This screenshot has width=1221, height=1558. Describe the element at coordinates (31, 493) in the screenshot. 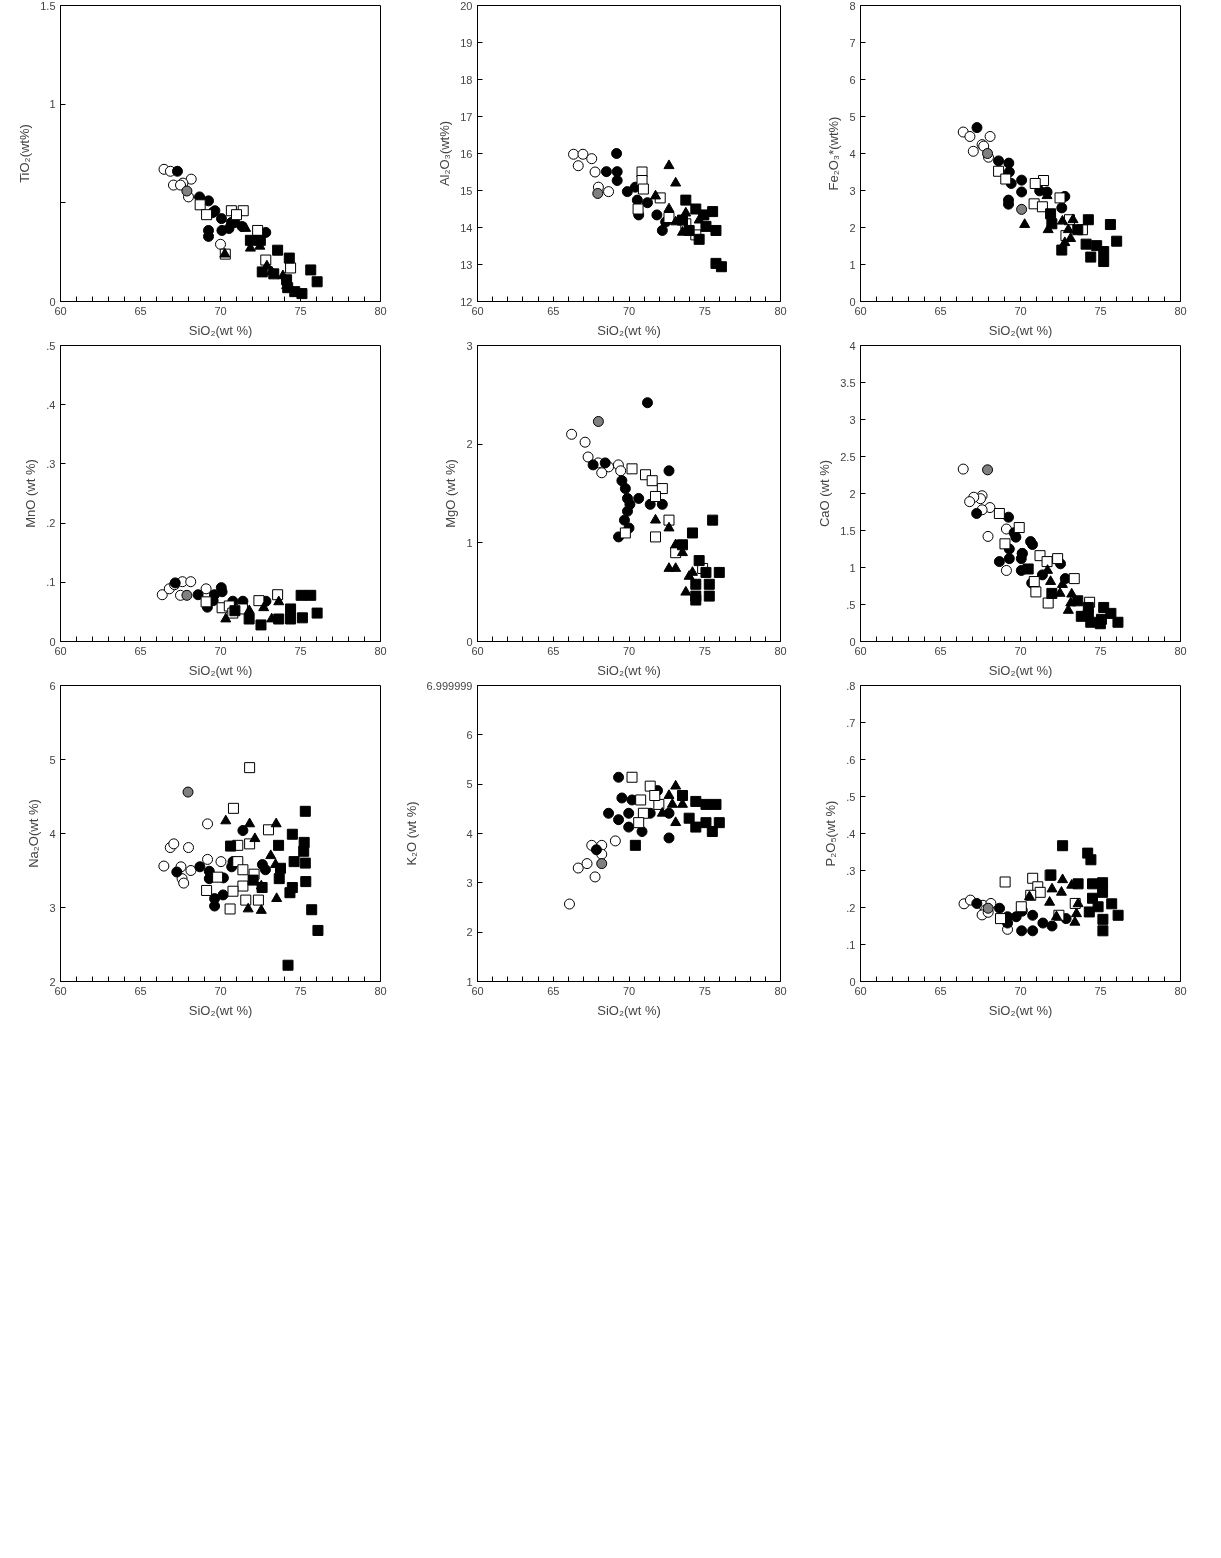

I see `y-axis-title: MnO (wt %)` at that location.